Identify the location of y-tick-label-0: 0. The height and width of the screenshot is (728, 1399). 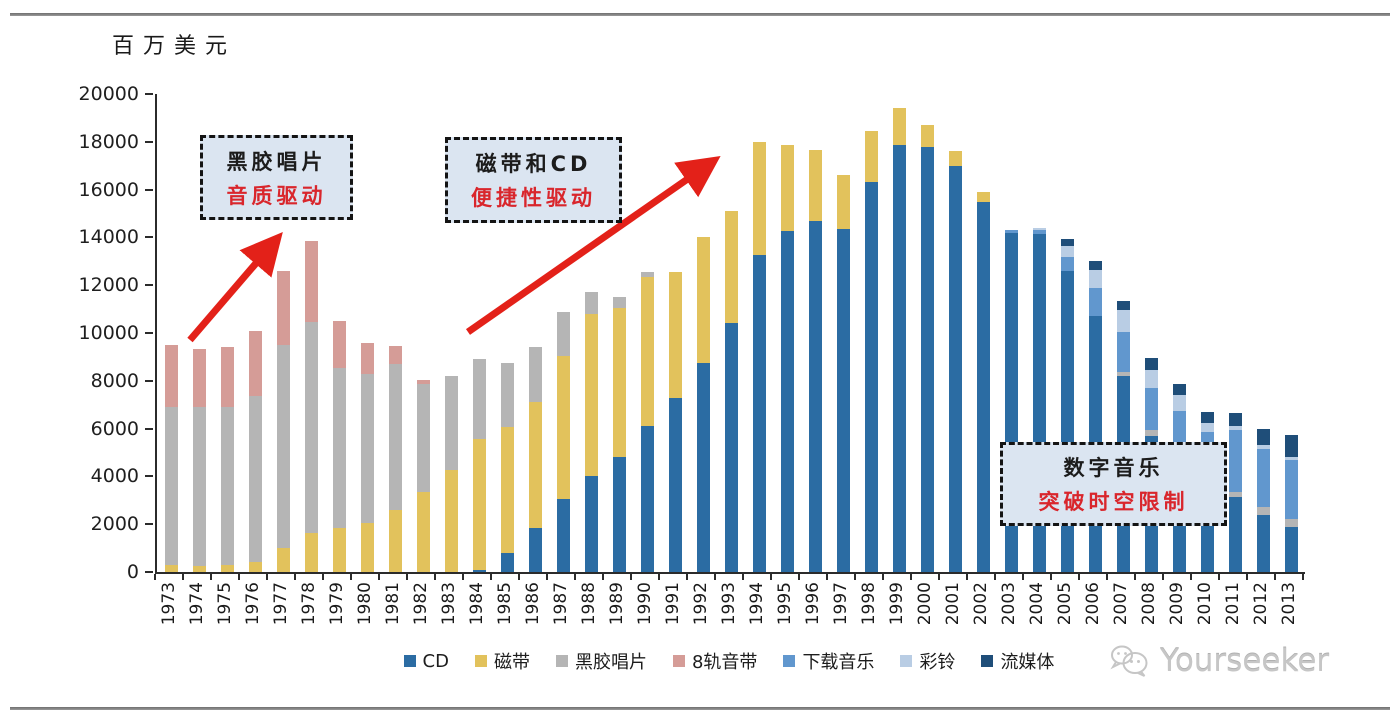
(132, 572).